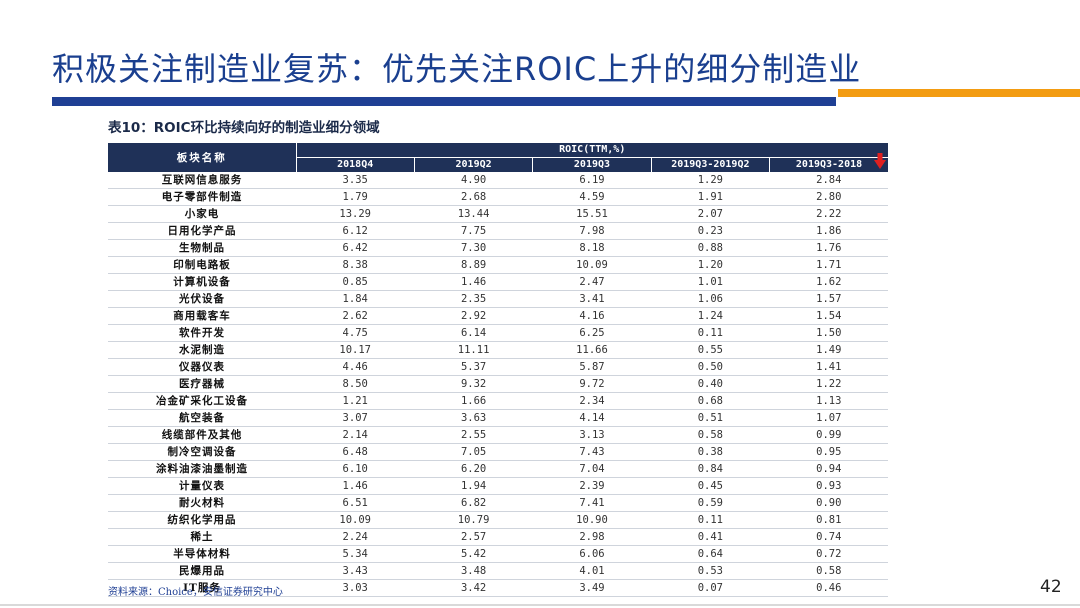  What do you see at coordinates (202, 299) in the screenshot?
I see `sector-name: 光伏设备` at bounding box center [202, 299].